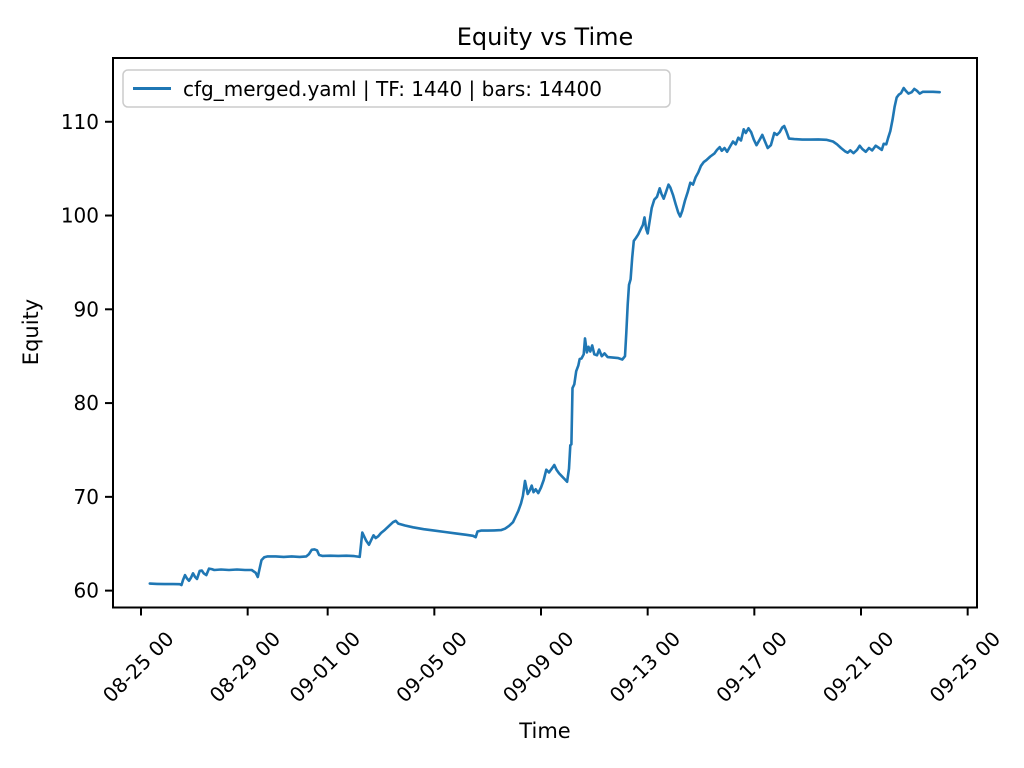  I want to click on x-tick-label: 09-21 00, so click(858, 667).